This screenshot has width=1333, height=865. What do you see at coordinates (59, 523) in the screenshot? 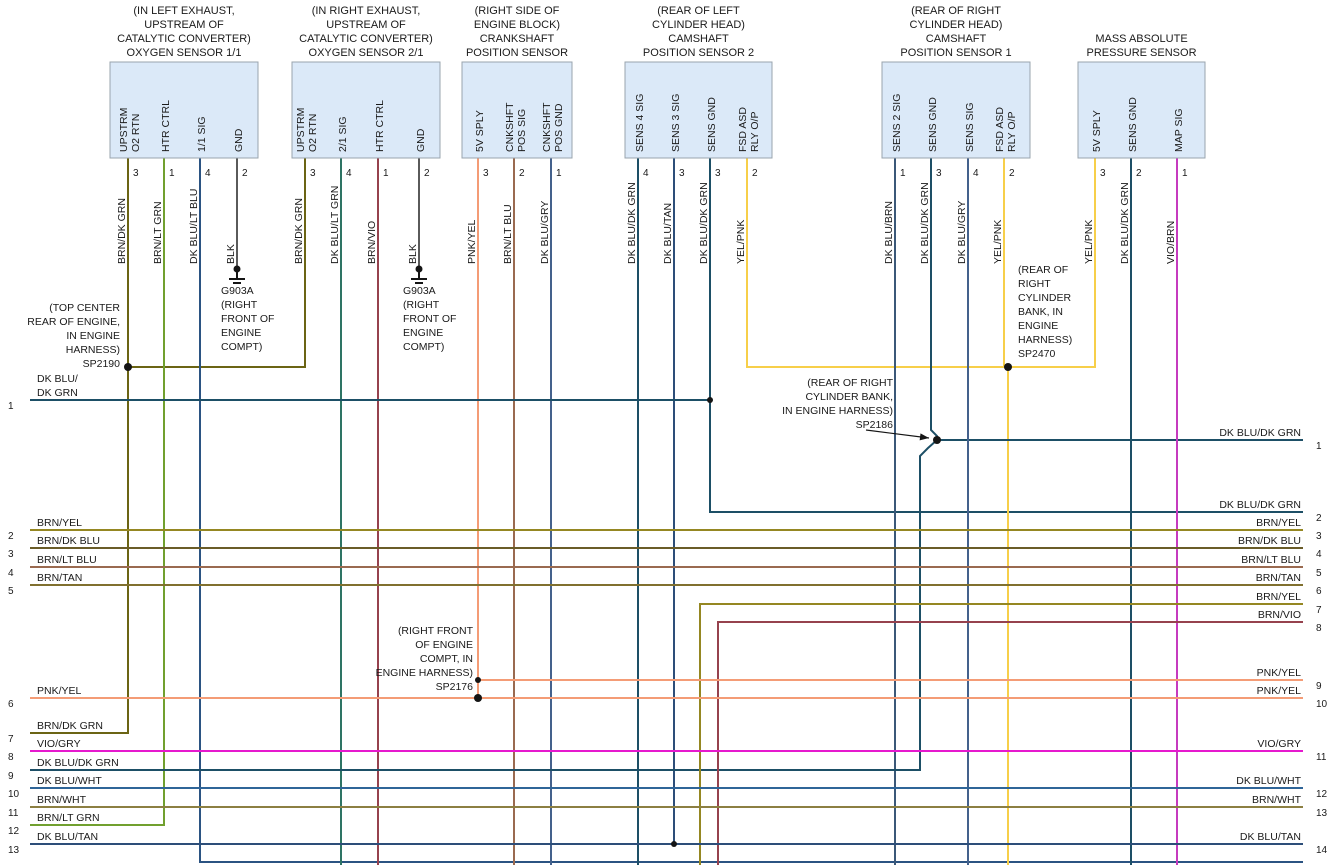
I see `row-wire-label: BRN/YEL` at bounding box center [59, 523].